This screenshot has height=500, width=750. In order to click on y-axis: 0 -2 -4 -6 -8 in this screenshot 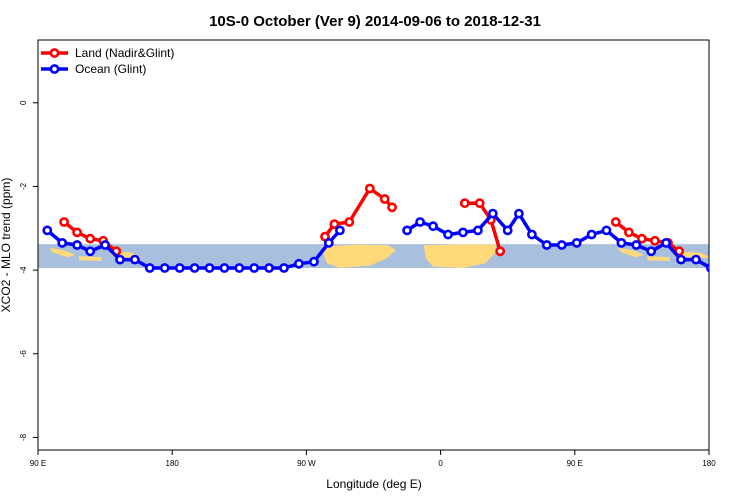, I will do `click(28, 270)`.